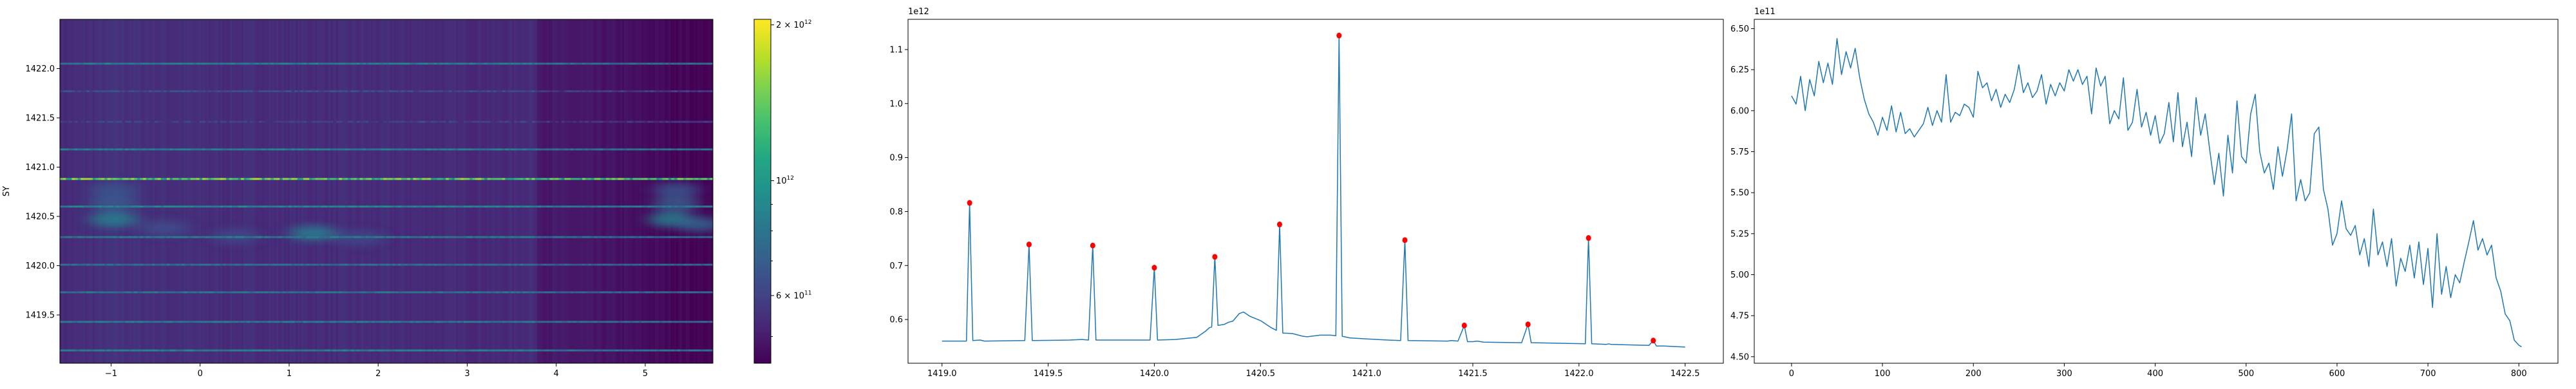  What do you see at coordinates (7, 191) in the screenshot?
I see `heatmap-ylabel: SY` at bounding box center [7, 191].